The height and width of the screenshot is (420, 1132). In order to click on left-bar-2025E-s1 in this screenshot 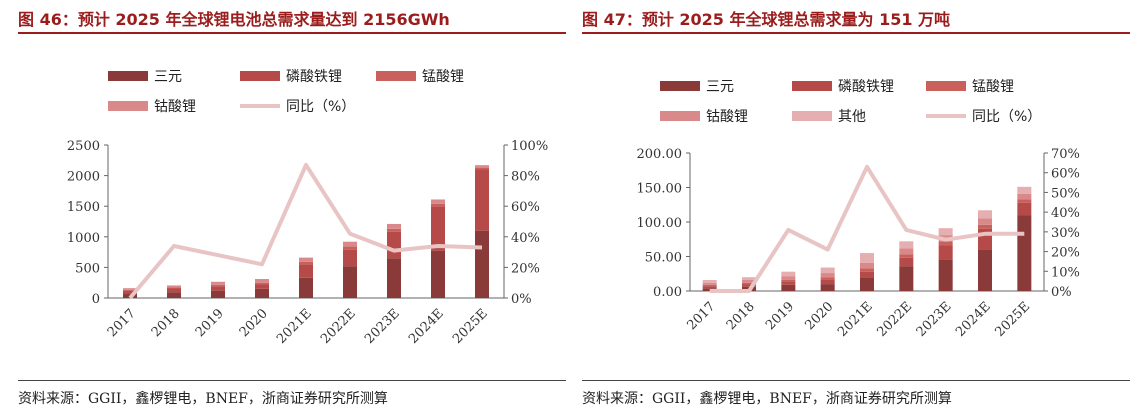, I will do `click(482, 200)`.